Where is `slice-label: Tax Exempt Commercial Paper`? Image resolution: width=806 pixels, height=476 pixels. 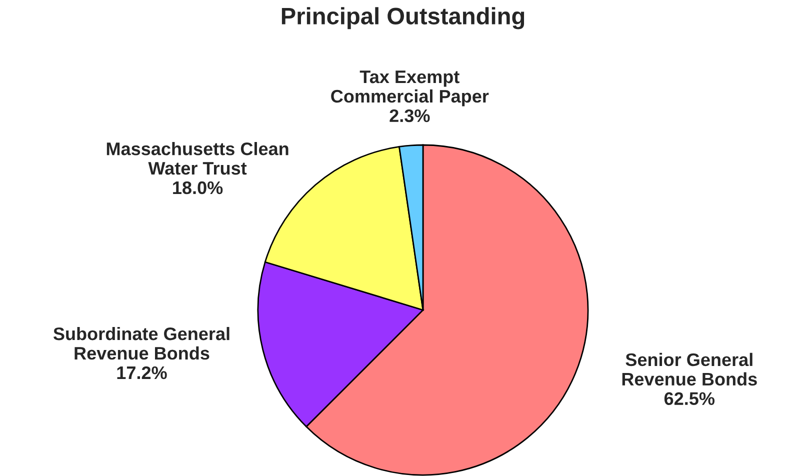 slice-label: Tax Exempt Commercial Paper is located at coordinates (410, 88).